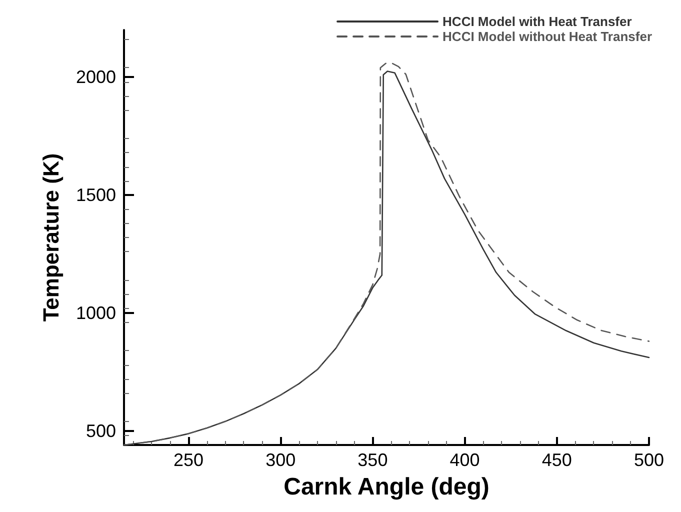 Image resolution: width=681 pixels, height=512 pixels. Describe the element at coordinates (649, 460) in the screenshot. I see `x-tick-label: 500` at that location.